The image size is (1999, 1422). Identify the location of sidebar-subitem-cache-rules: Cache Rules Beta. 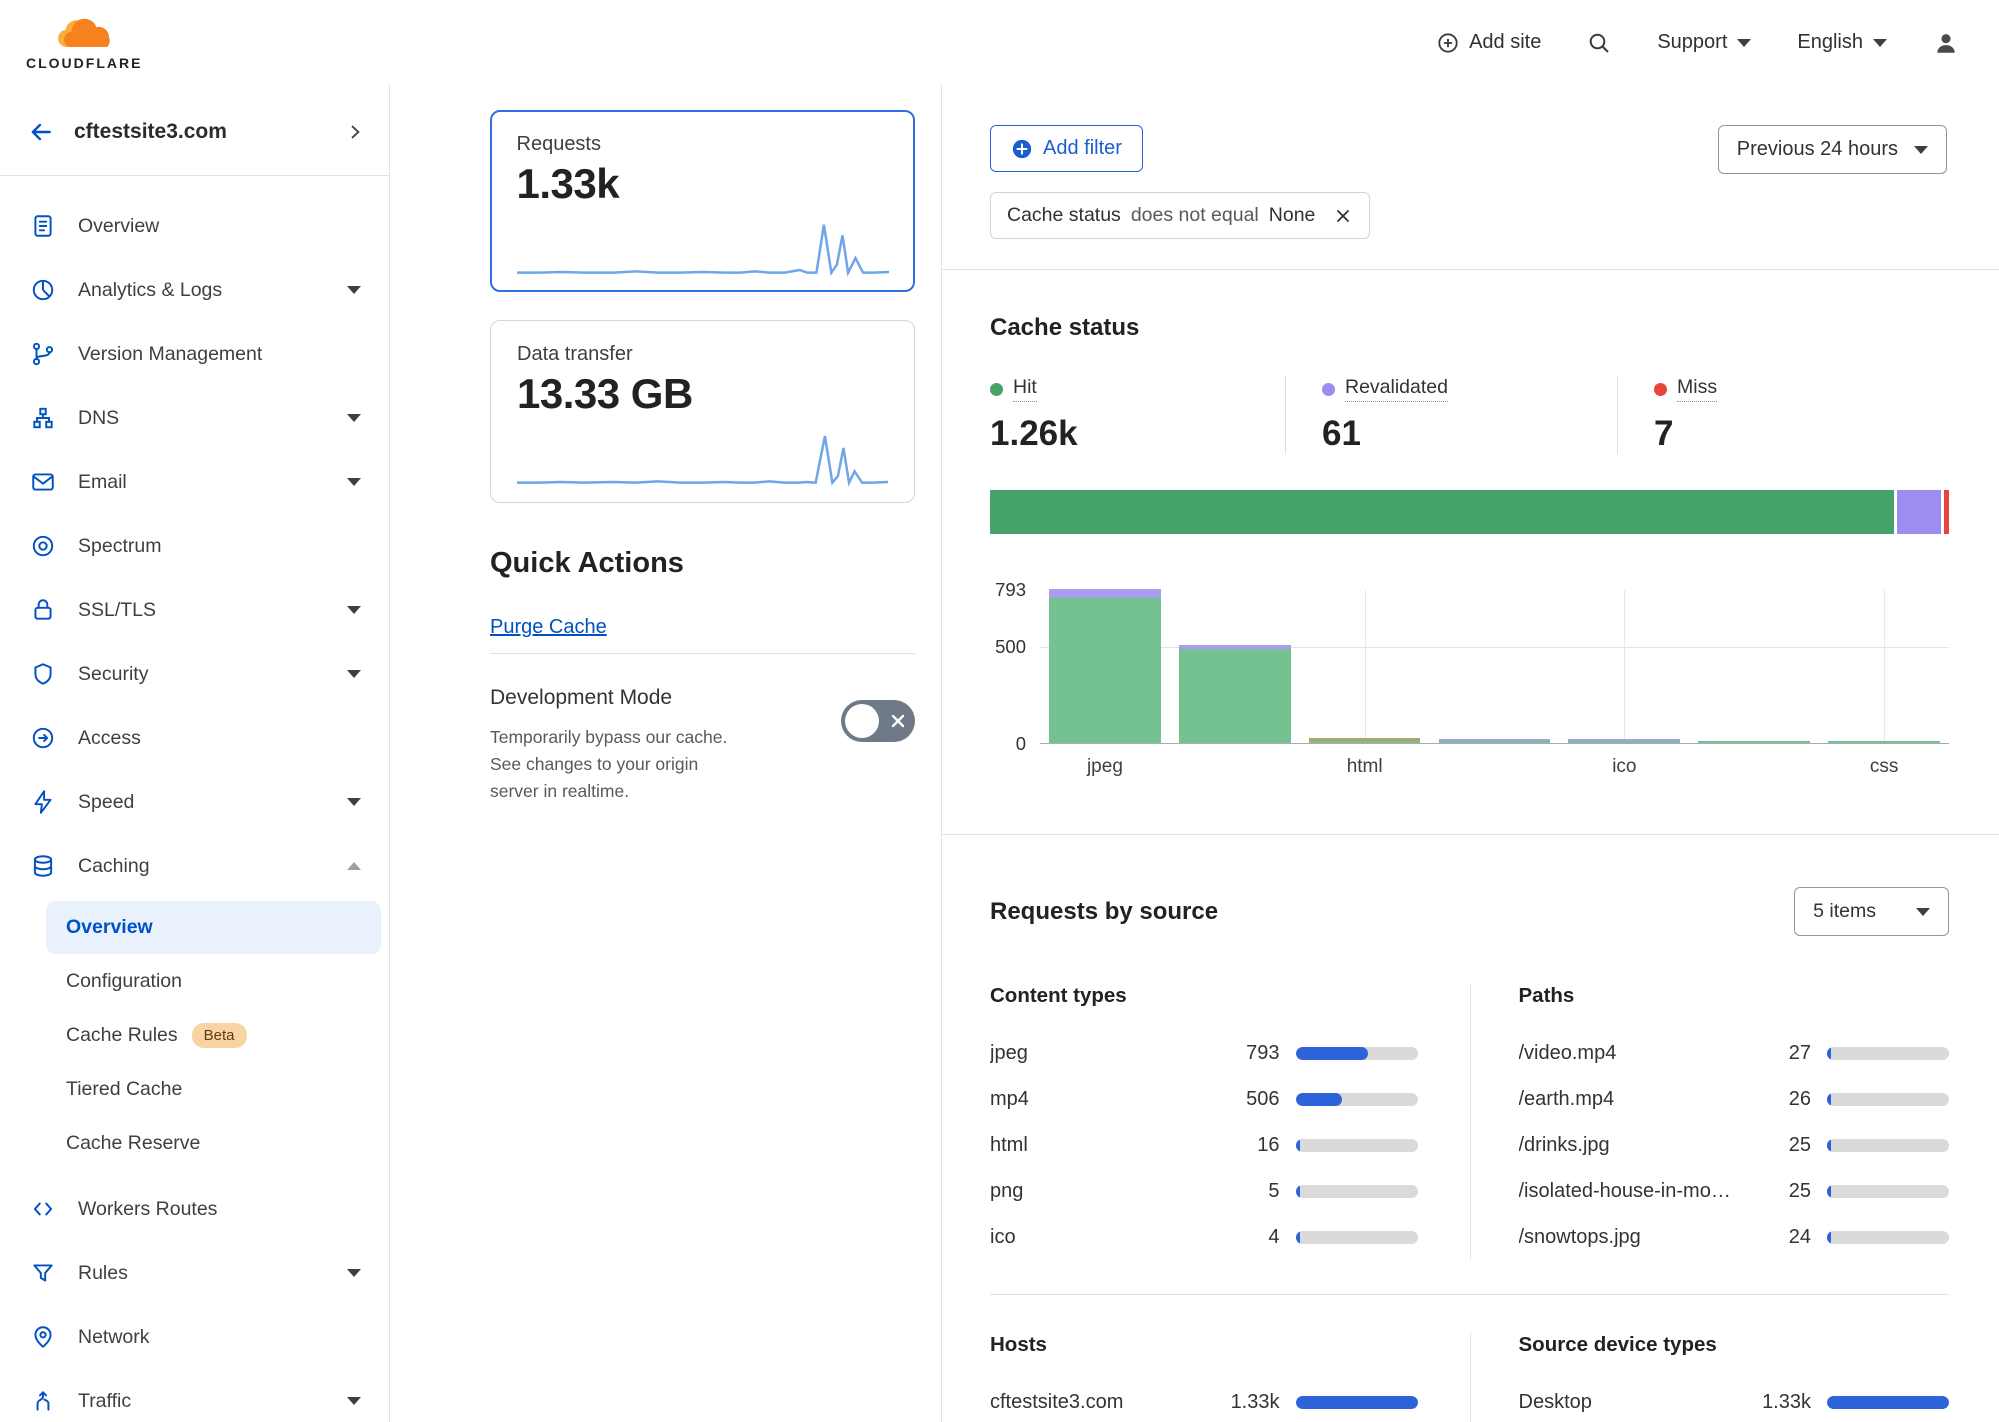
(213, 1035).